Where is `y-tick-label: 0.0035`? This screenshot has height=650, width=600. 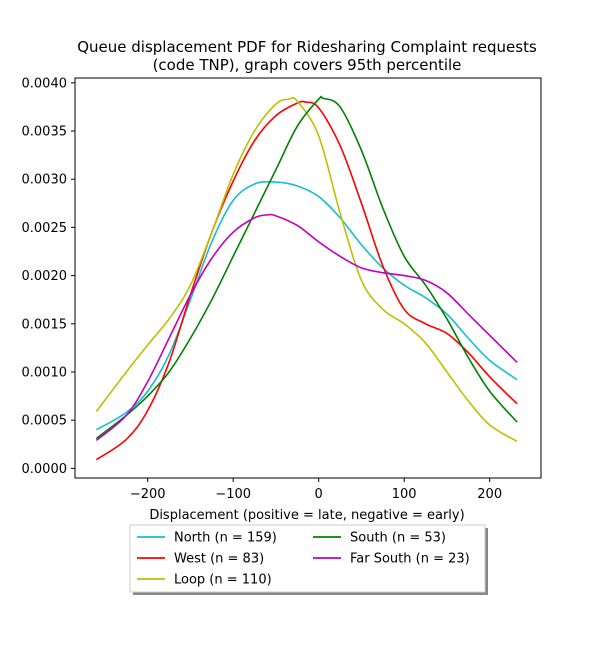 y-tick-label: 0.0035 is located at coordinates (45, 132).